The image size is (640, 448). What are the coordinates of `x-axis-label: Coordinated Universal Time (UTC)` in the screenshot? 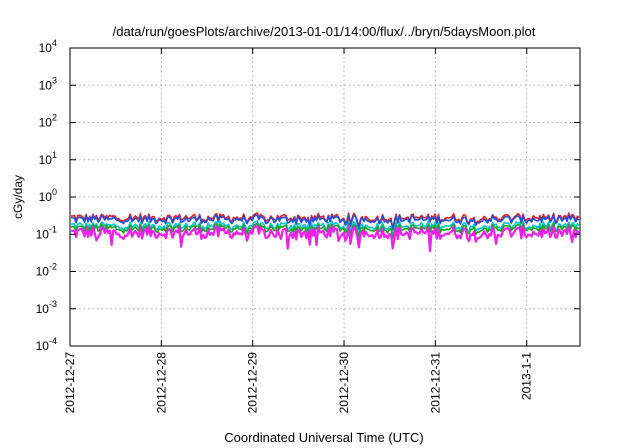 It's located at (323, 437).